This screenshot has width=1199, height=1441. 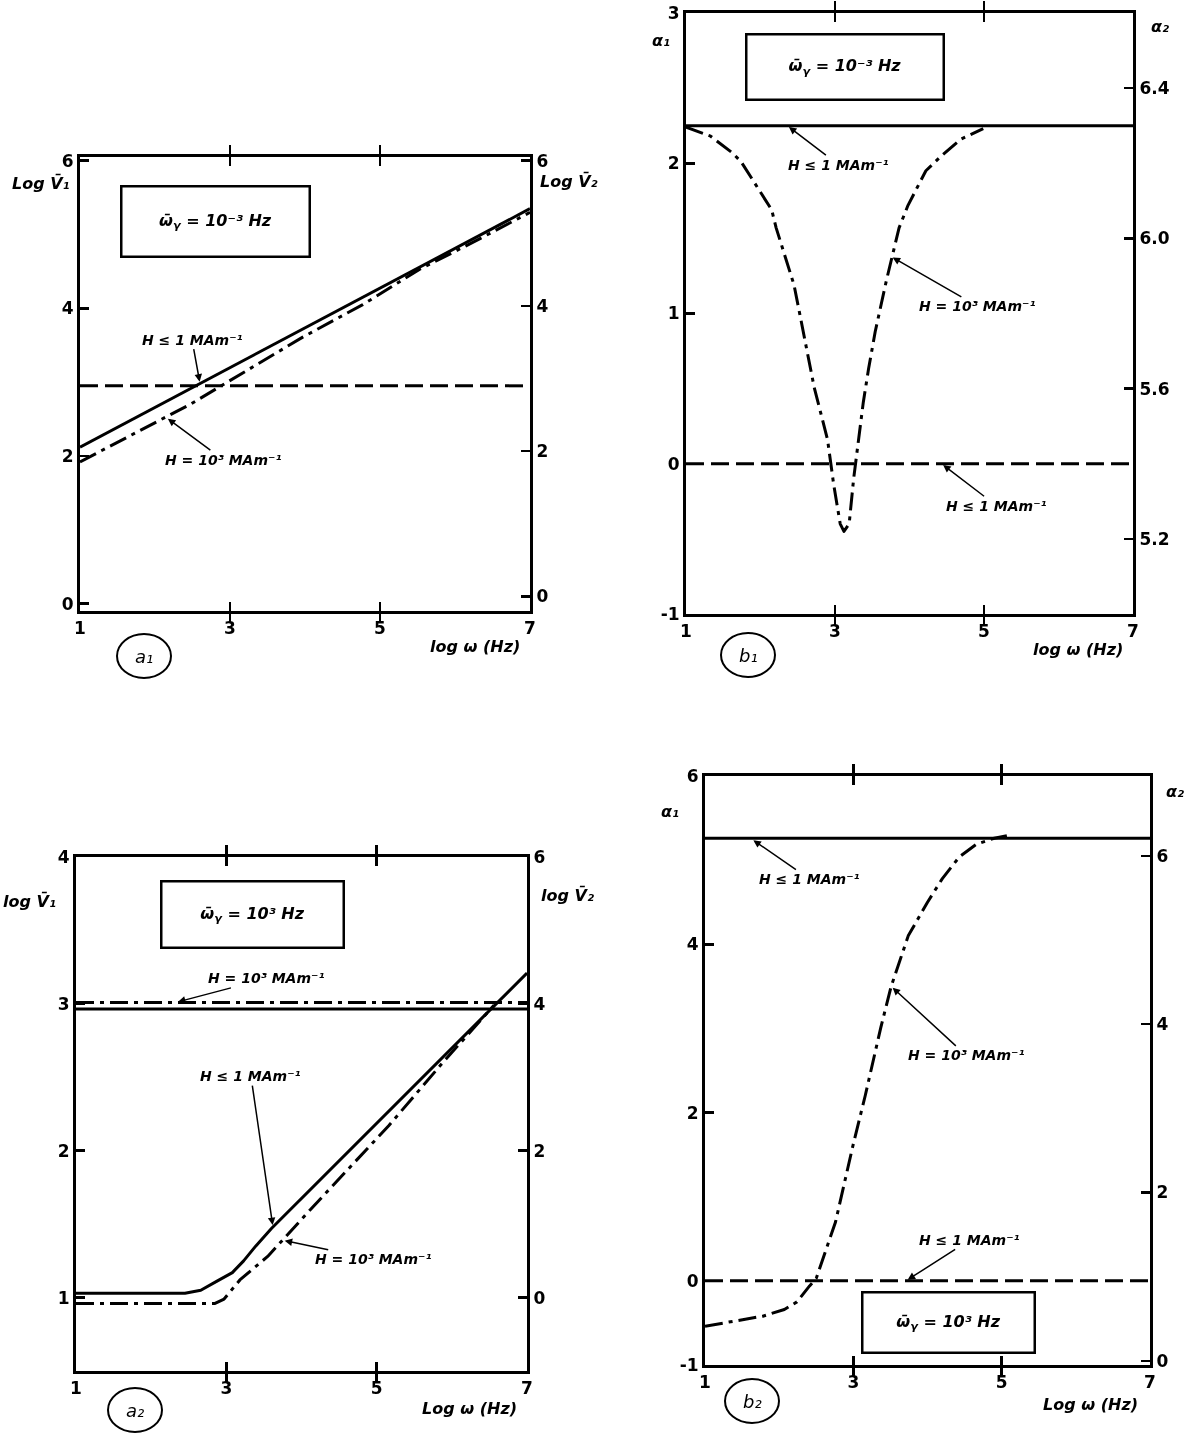 I want to click on y2-tick-label: 6.4, so click(x=1154, y=88).